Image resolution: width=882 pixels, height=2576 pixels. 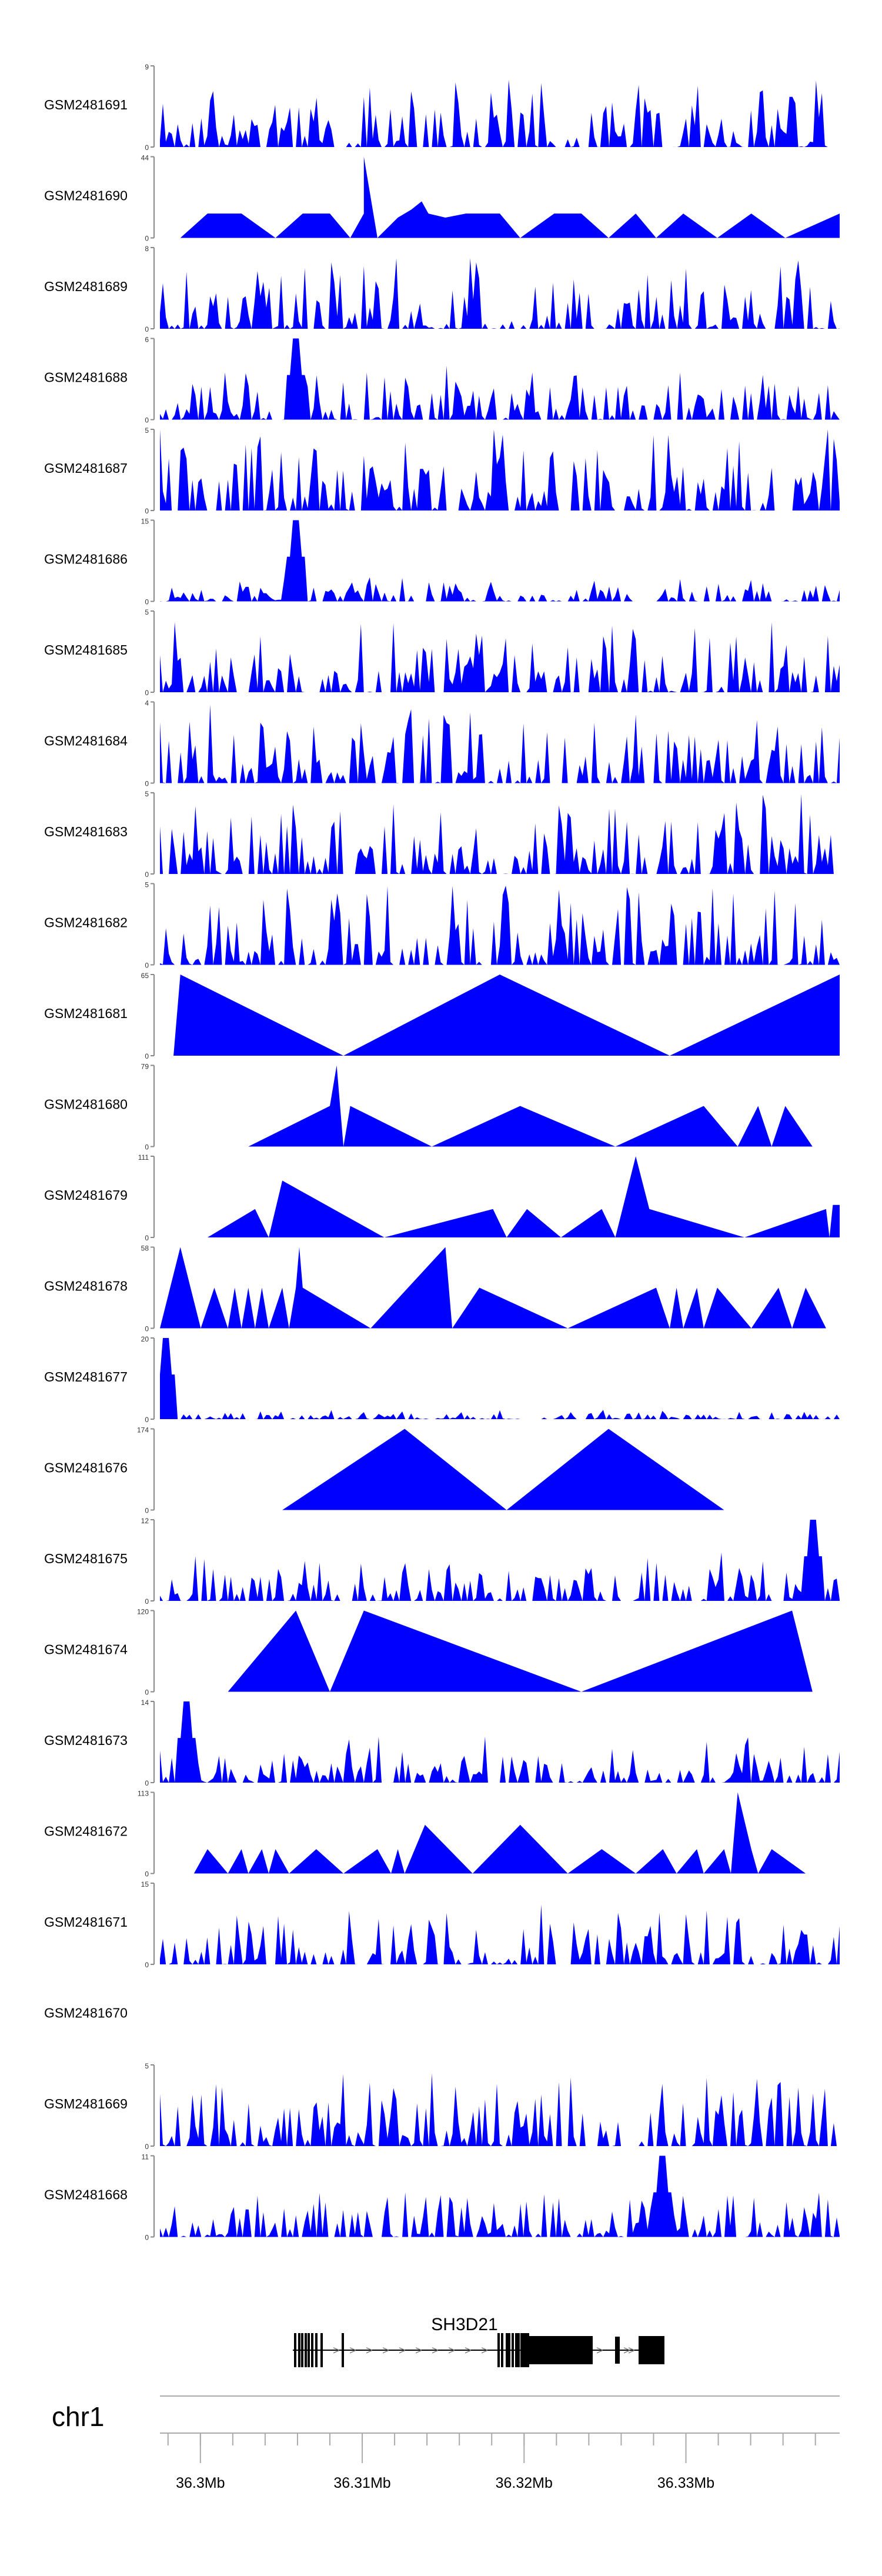 I want to click on track-GSM2481690: GSM2481690 44 0, so click(x=442, y=198).